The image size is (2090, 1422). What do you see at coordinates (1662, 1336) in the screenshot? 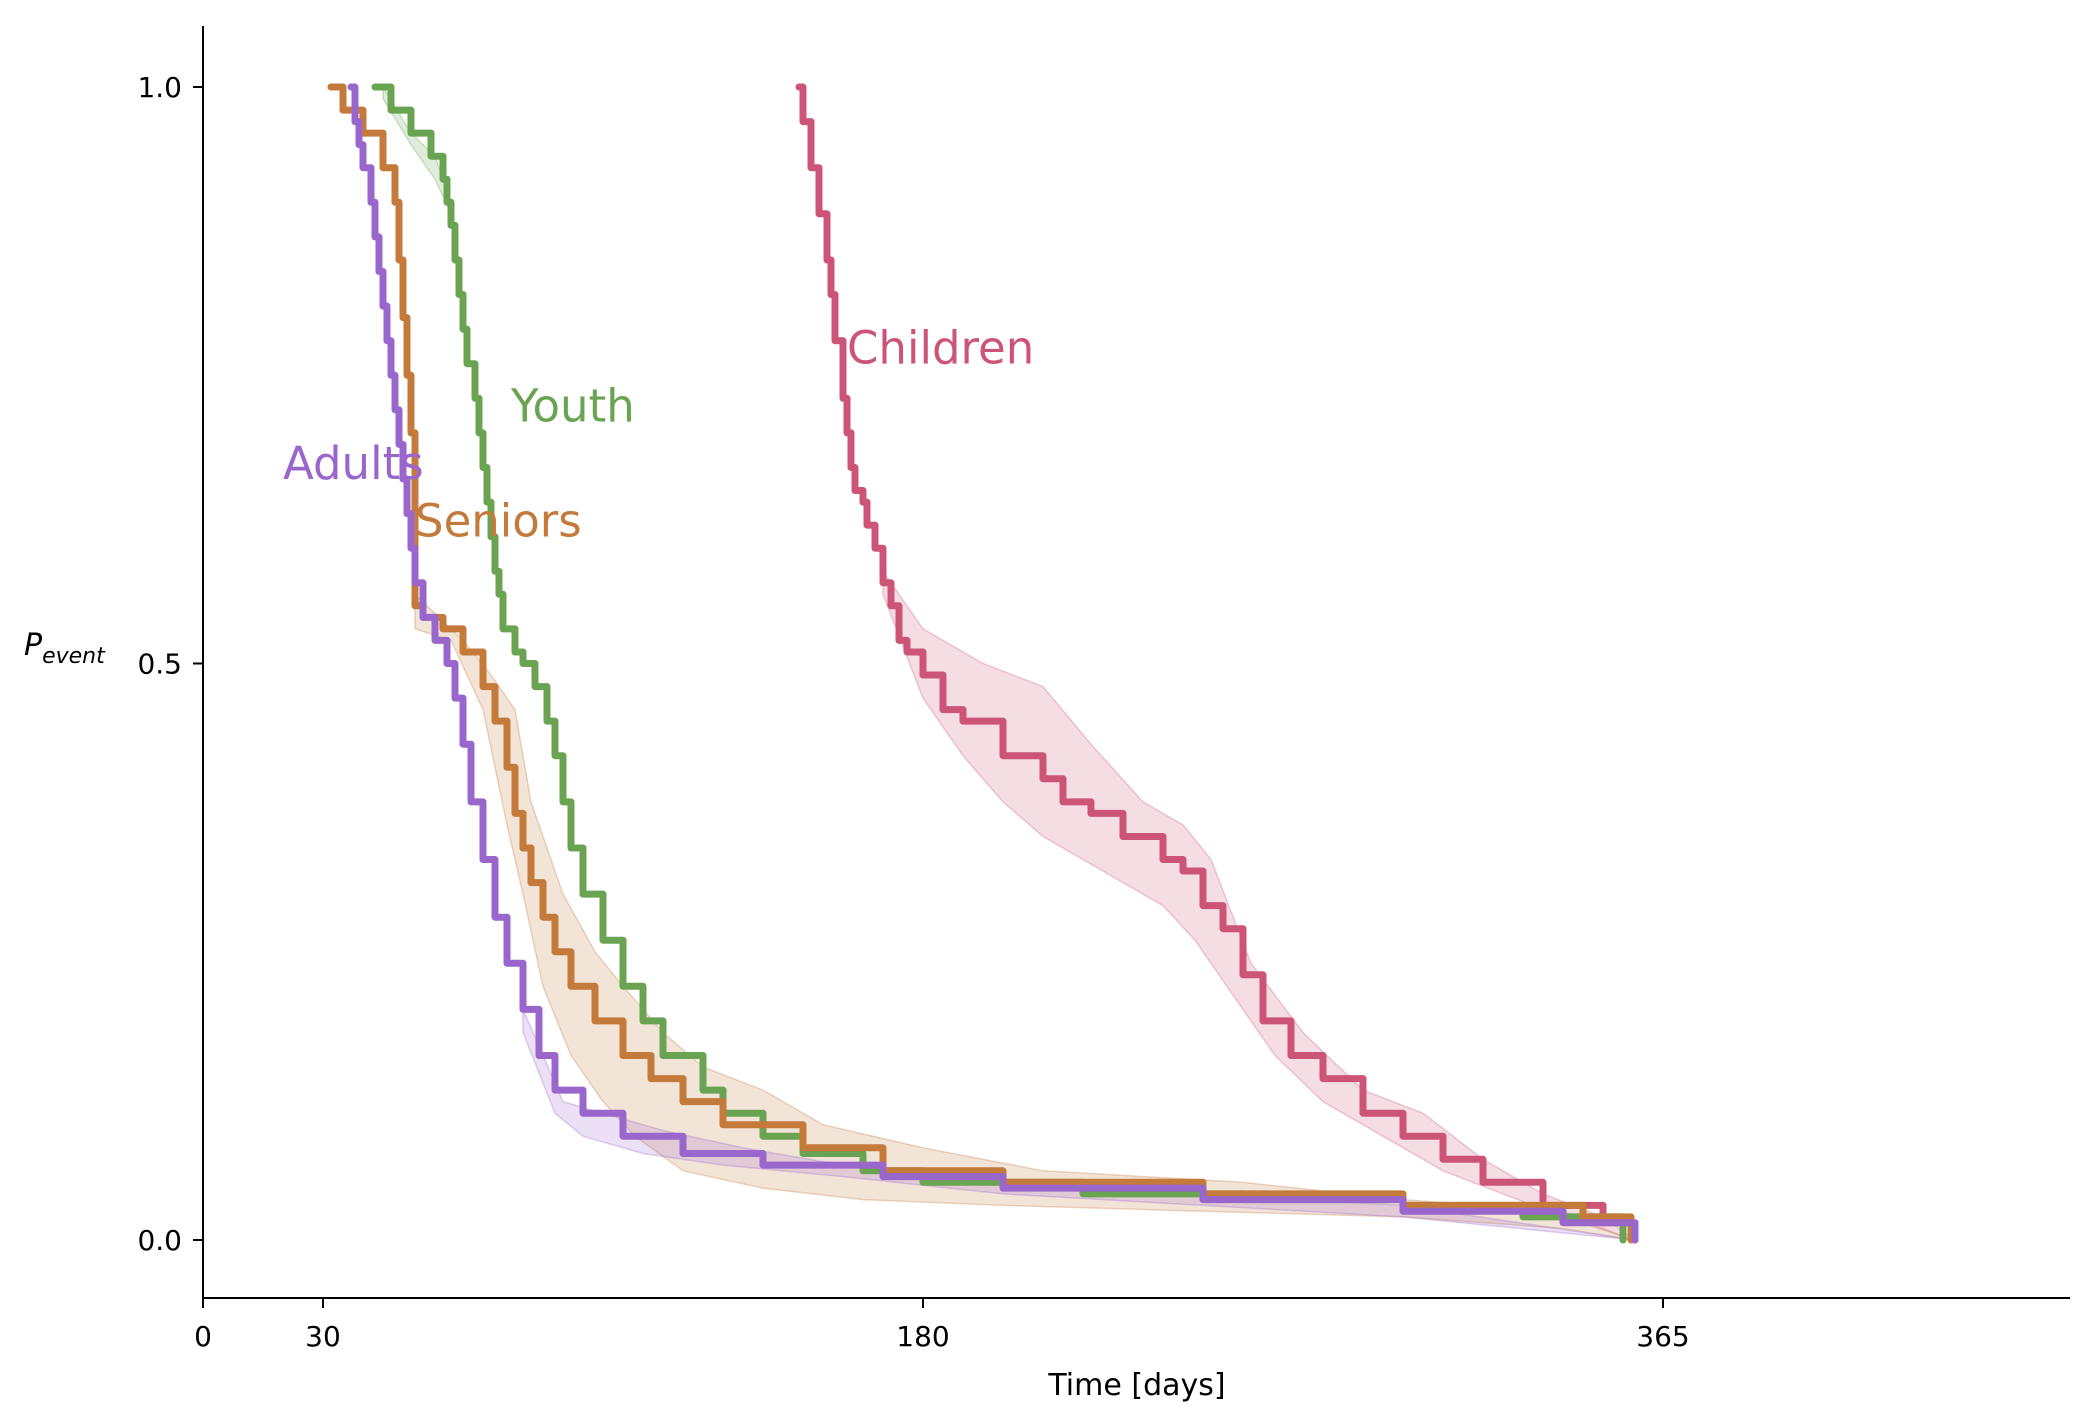
I see `x-tick-label-365: 365` at bounding box center [1662, 1336].